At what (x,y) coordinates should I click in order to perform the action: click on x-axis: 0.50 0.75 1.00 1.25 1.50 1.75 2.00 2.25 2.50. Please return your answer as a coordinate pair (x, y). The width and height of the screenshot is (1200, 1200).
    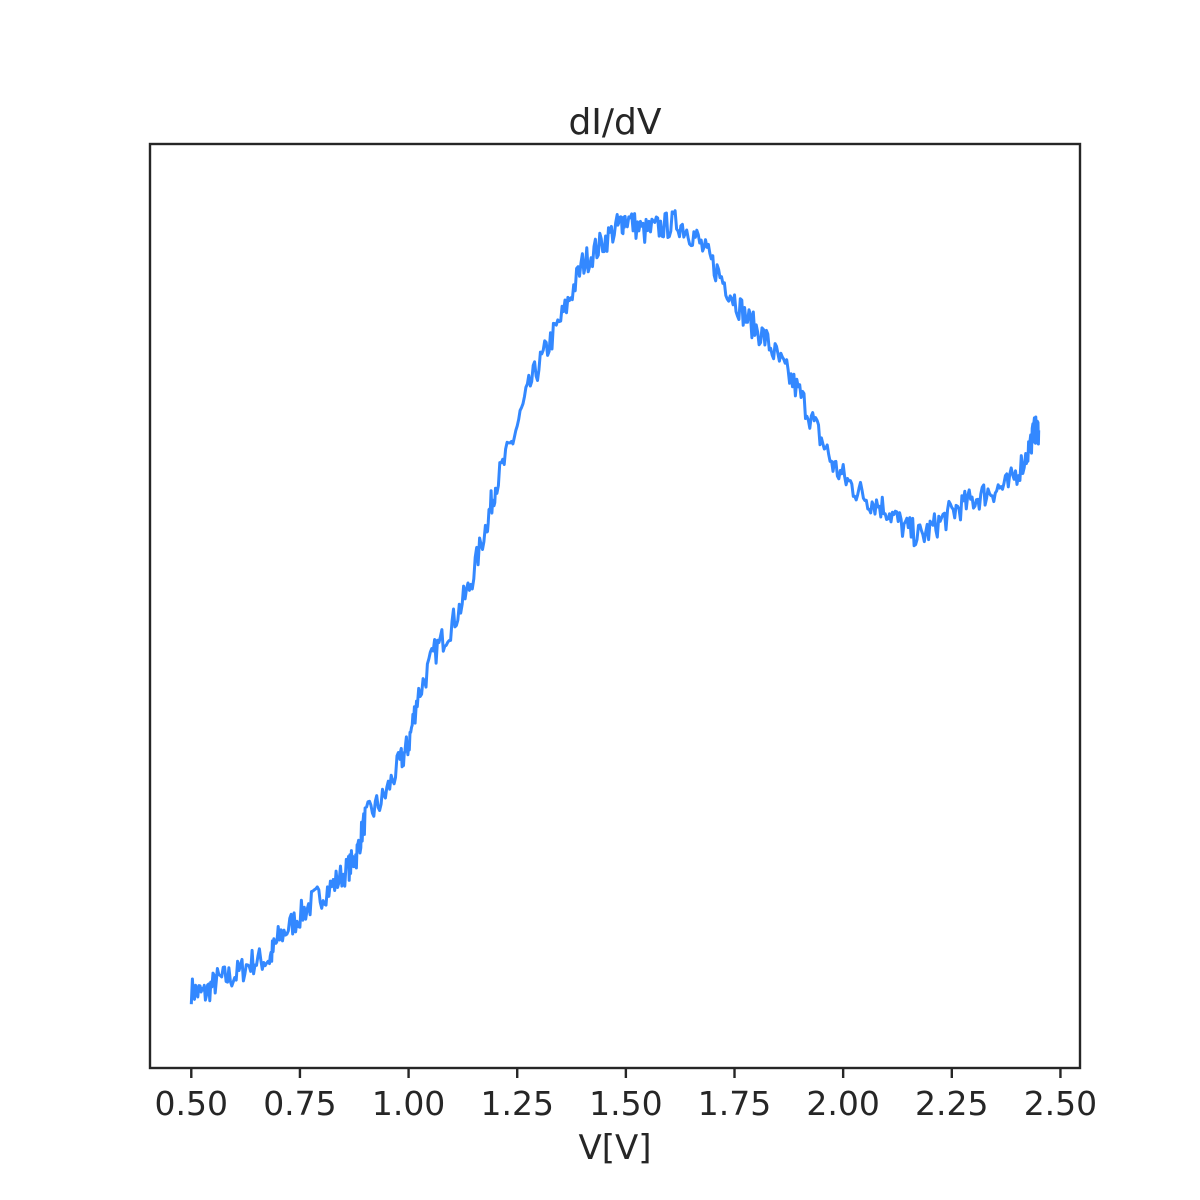
    Looking at the image, I should click on (626, 1095).